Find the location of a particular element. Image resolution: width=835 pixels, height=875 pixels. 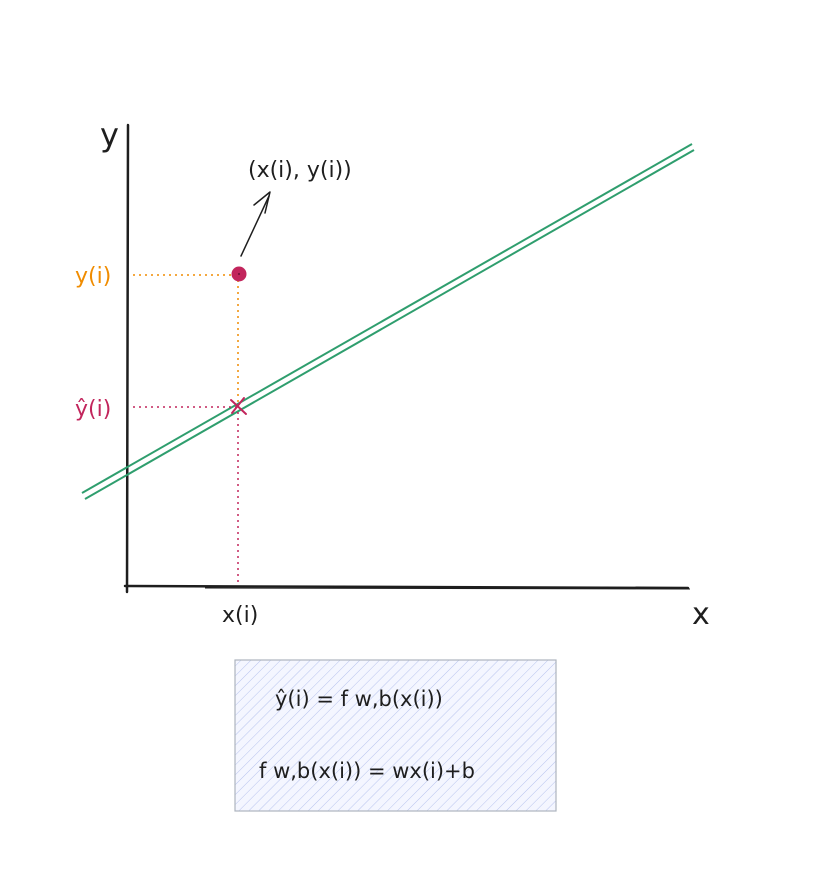

data-point is located at coordinates (239, 274).